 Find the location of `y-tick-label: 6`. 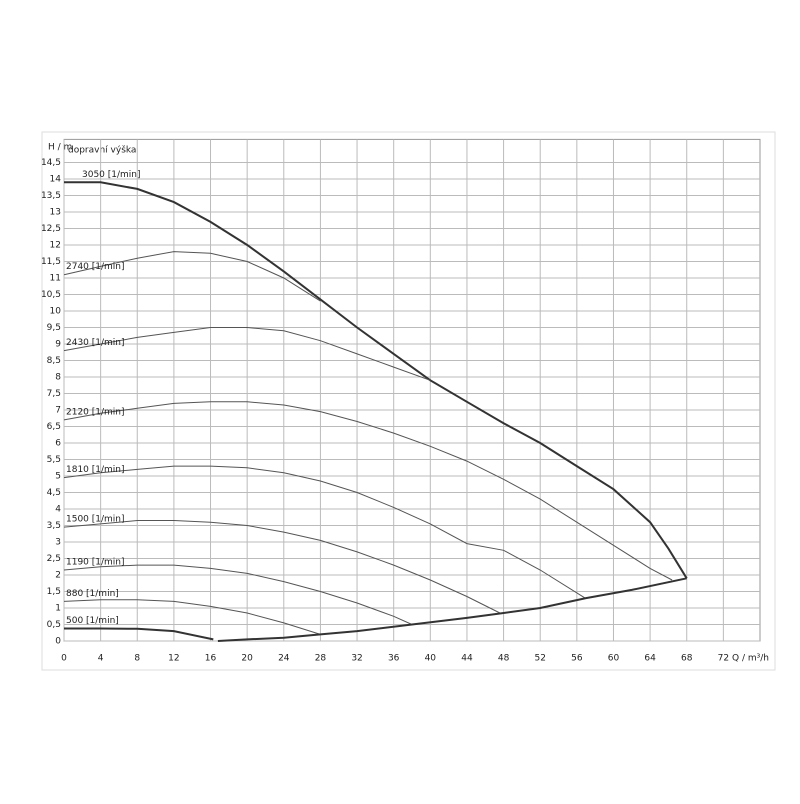

y-tick-label: 6 is located at coordinates (58, 444).